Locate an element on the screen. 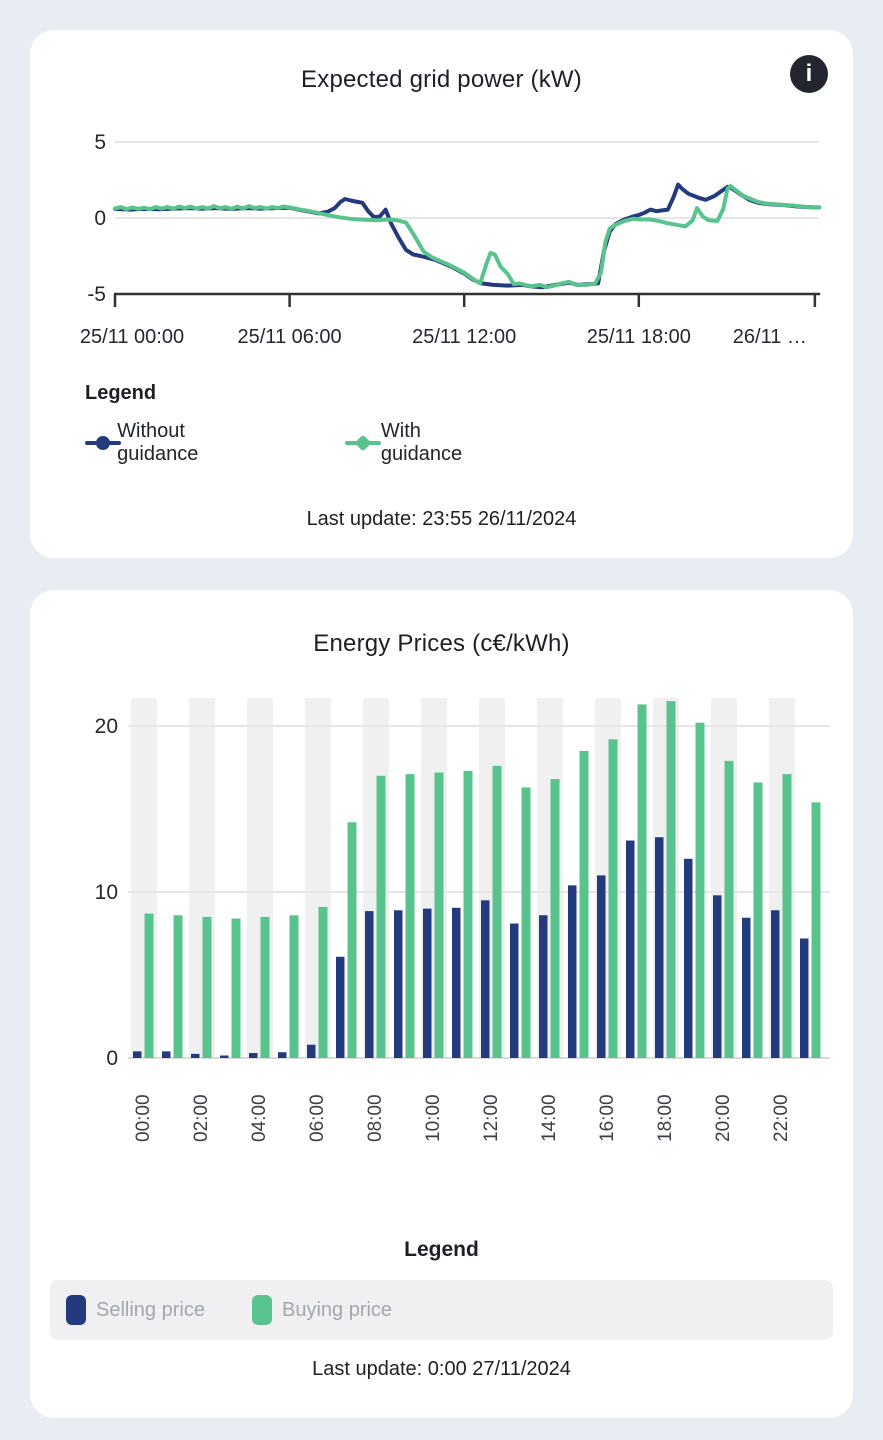 This screenshot has height=1440, width=883. x-tick-label: 22:00 is located at coordinates (781, 1118).